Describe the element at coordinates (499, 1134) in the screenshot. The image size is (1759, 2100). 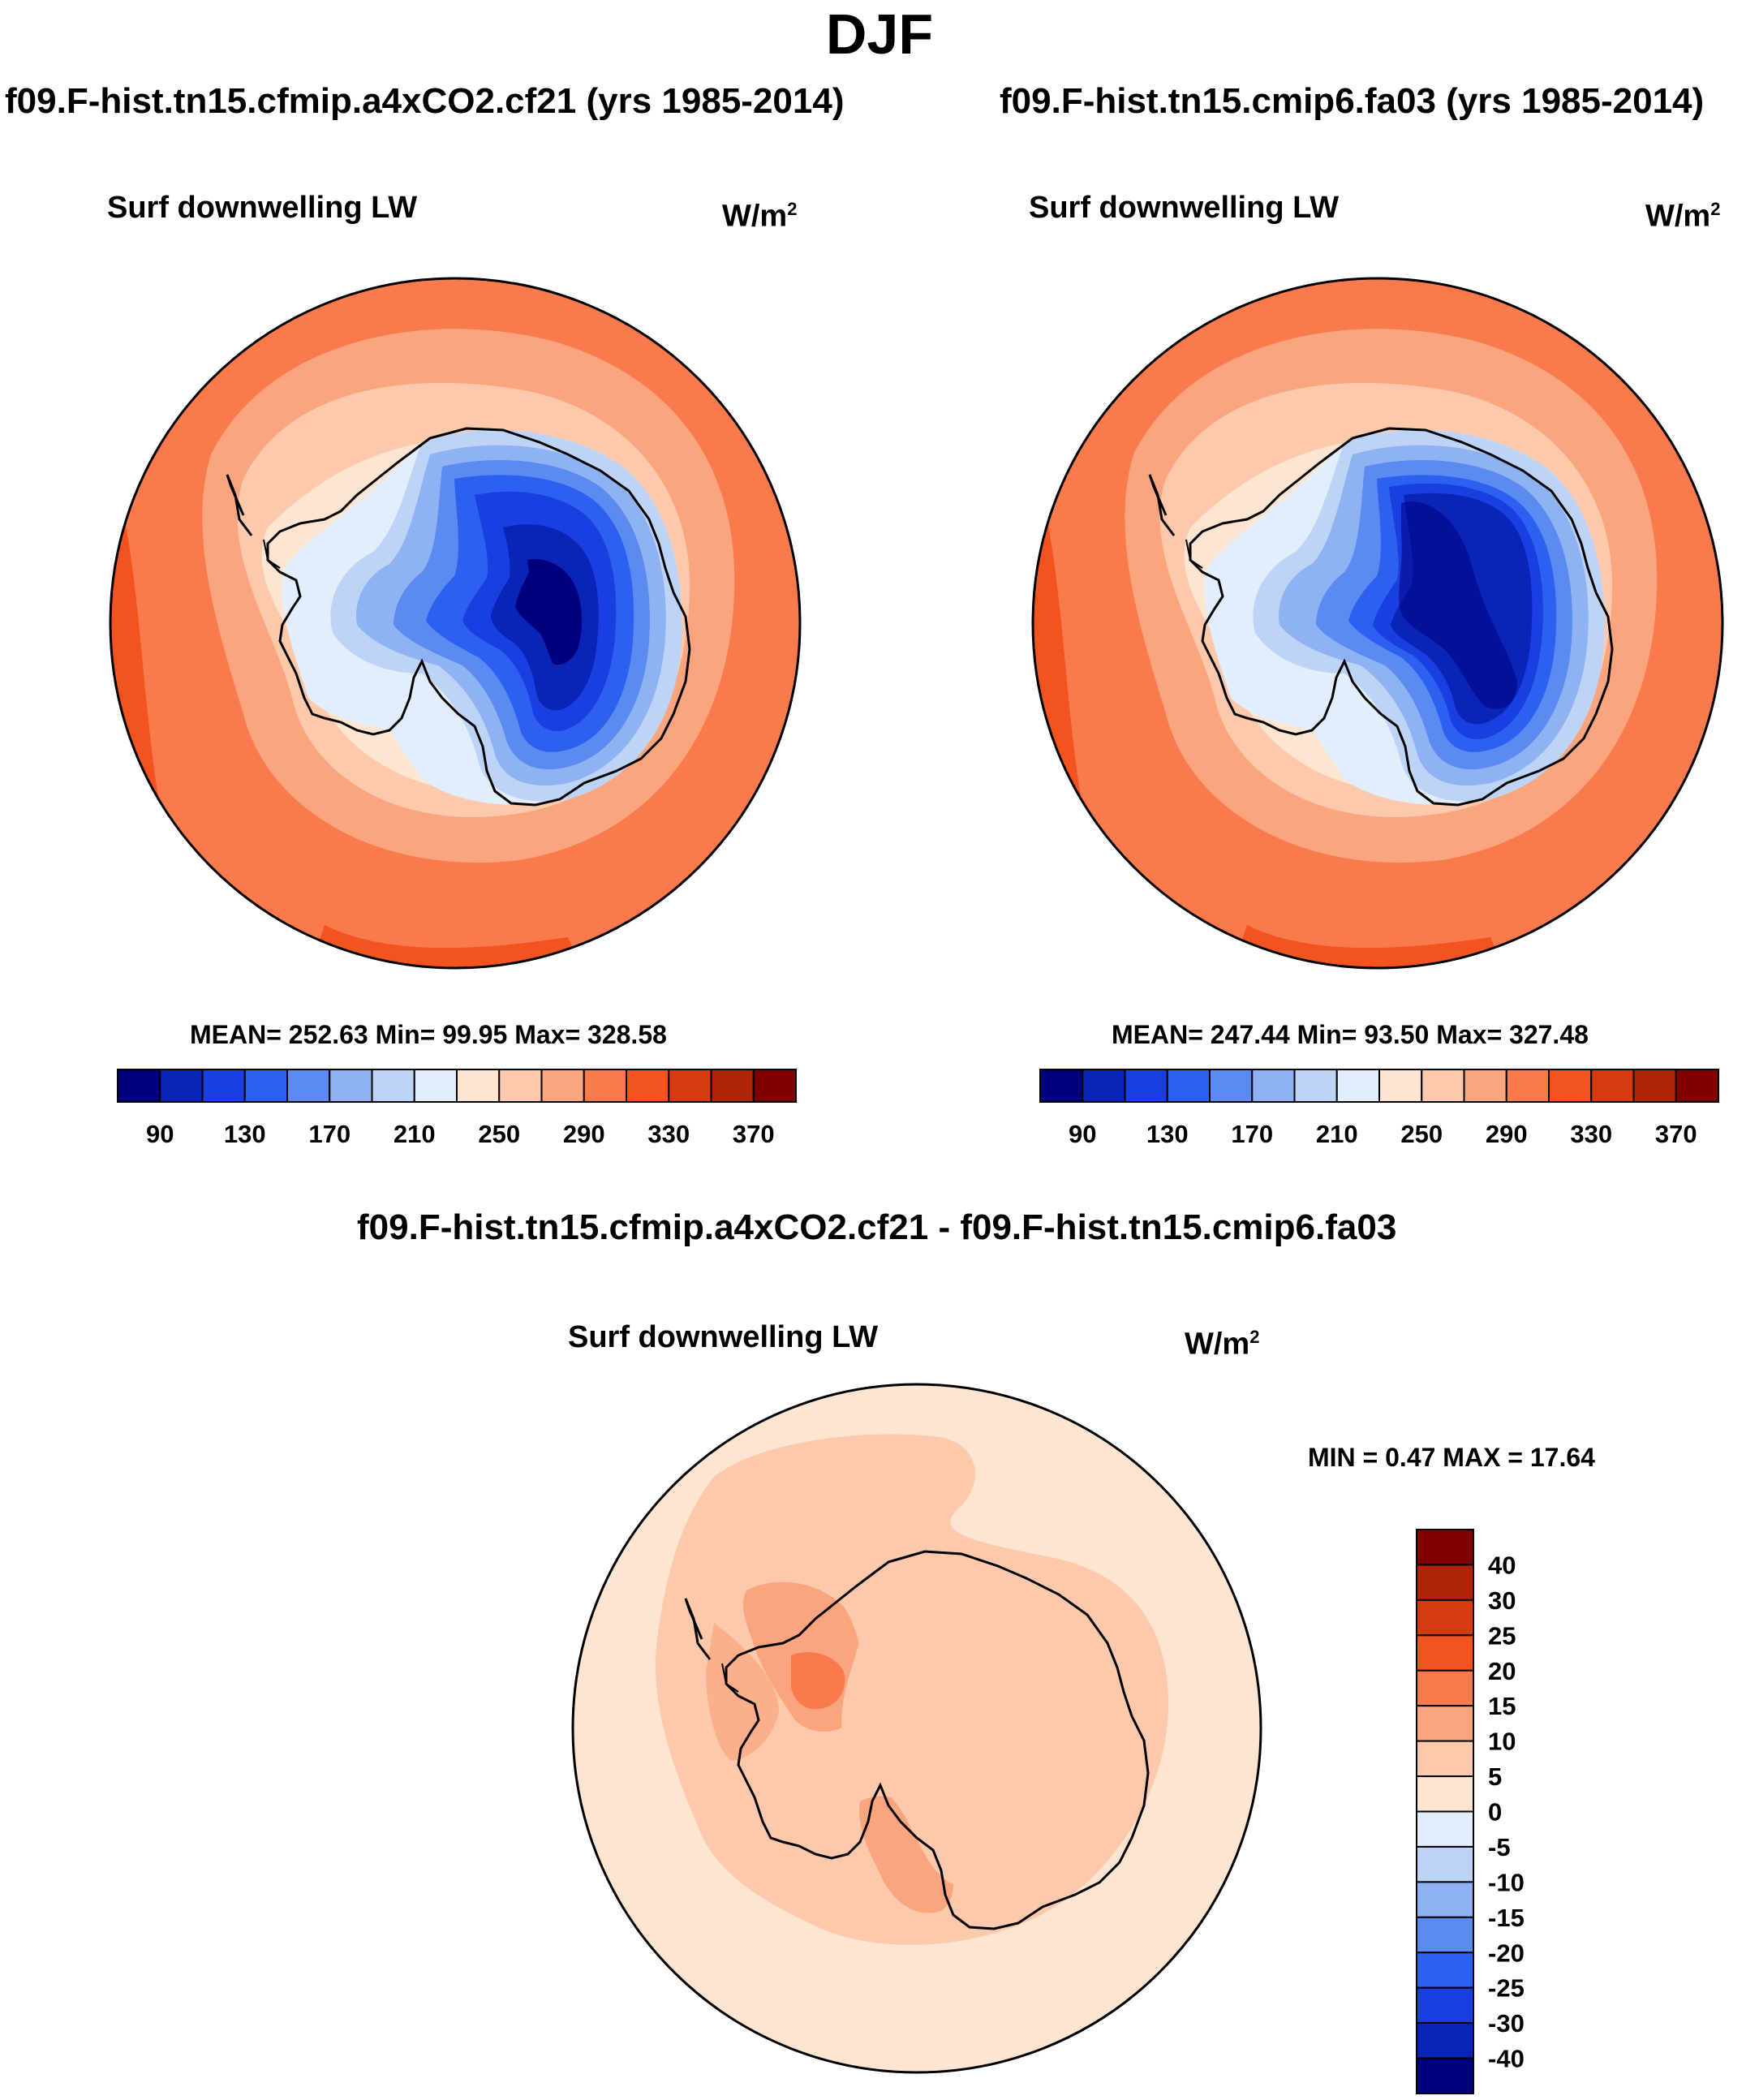
I see `panel1-colorbar-label: 250` at that location.